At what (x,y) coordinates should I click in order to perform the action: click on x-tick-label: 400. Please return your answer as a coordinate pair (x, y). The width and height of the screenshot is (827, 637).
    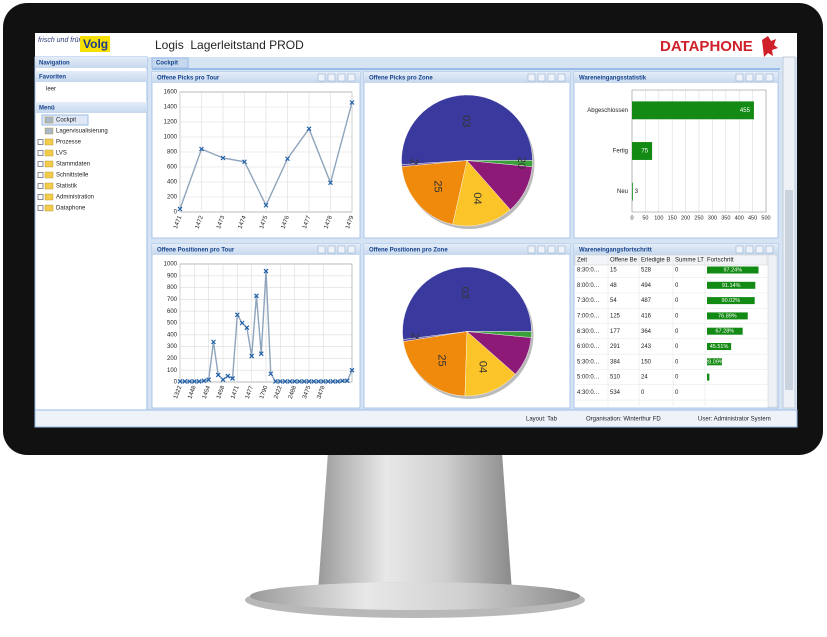
    Looking at the image, I should click on (739, 218).